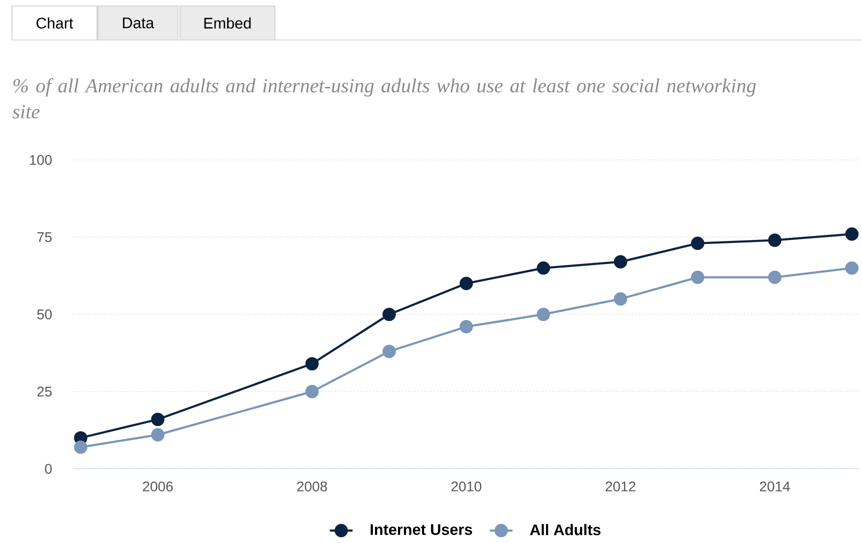 Image resolution: width=862 pixels, height=543 pixels. I want to click on text: Chart, so click(55, 23).